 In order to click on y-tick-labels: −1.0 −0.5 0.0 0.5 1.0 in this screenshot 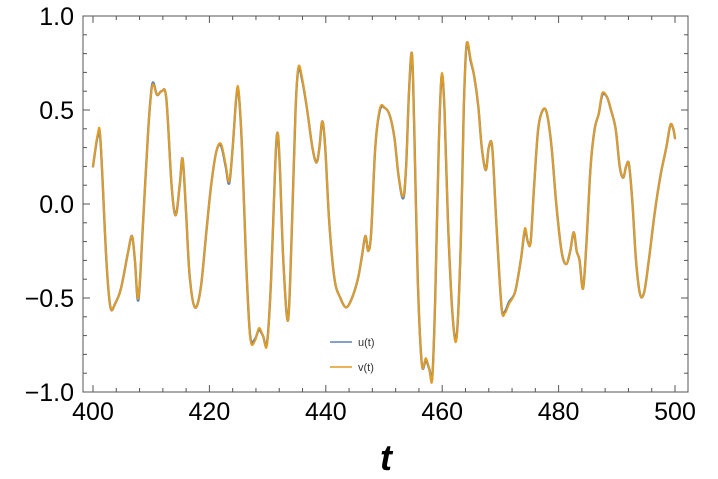, I will do `click(49, 205)`.